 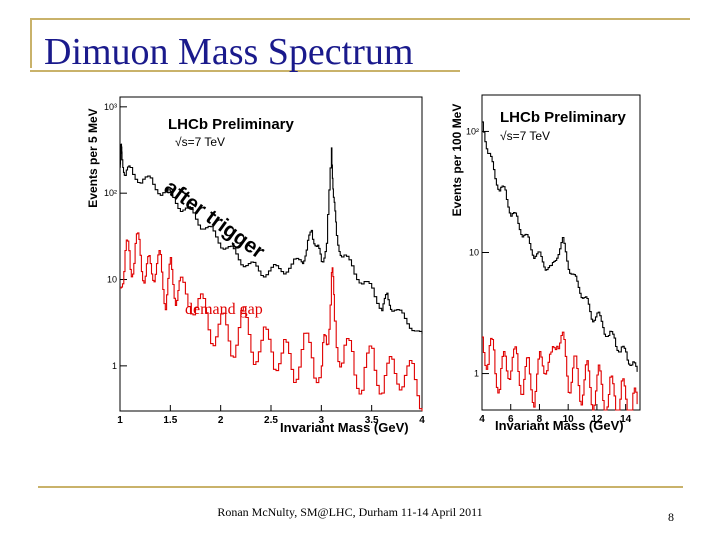 I want to click on right-energy: √s=7 TeV, so click(x=525, y=136).